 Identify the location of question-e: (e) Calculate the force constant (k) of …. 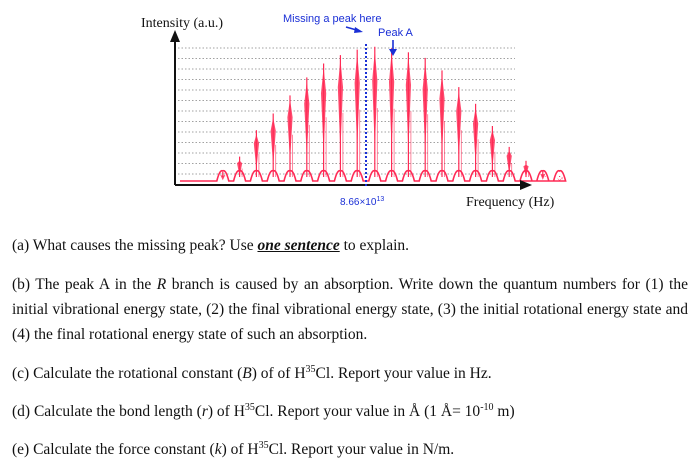
(233, 448).